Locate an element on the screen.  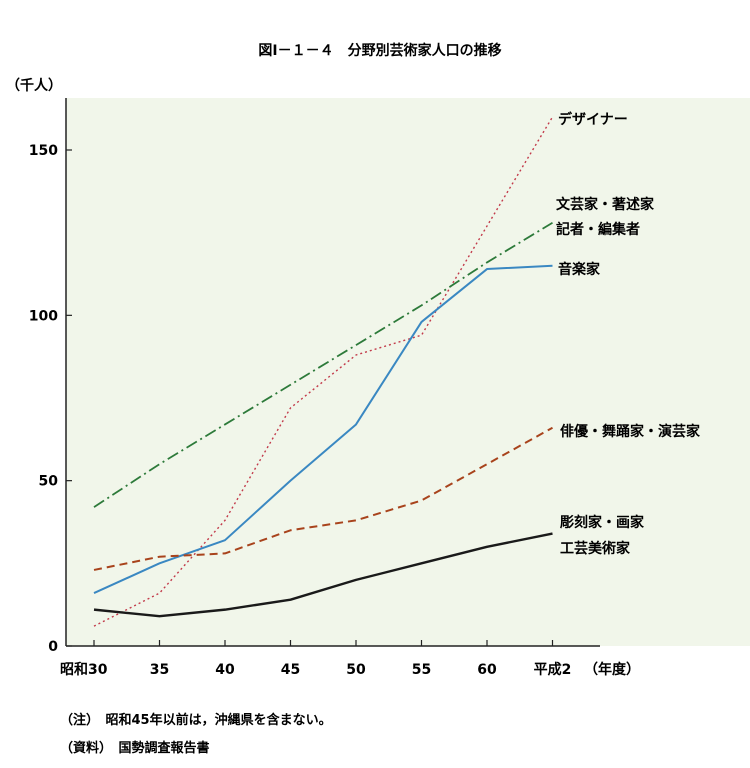
x-tick-label: 55 is located at coordinates (421, 670).